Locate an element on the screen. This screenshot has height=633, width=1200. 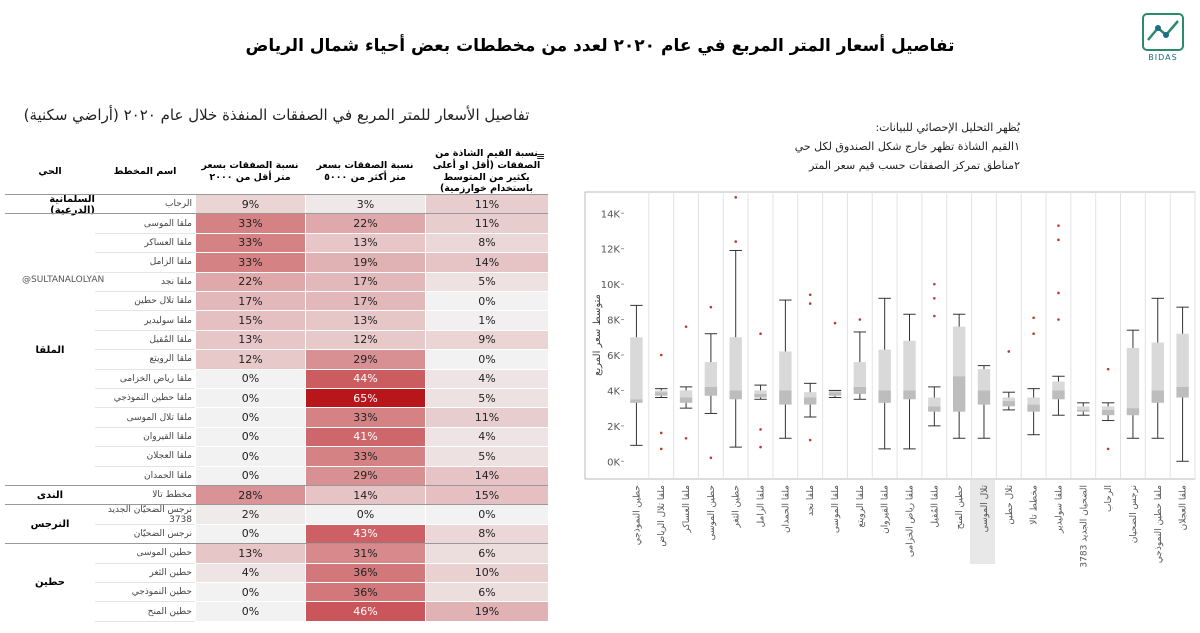
x-tick-label: حطين النموذجي is located at coordinates (637, 515).